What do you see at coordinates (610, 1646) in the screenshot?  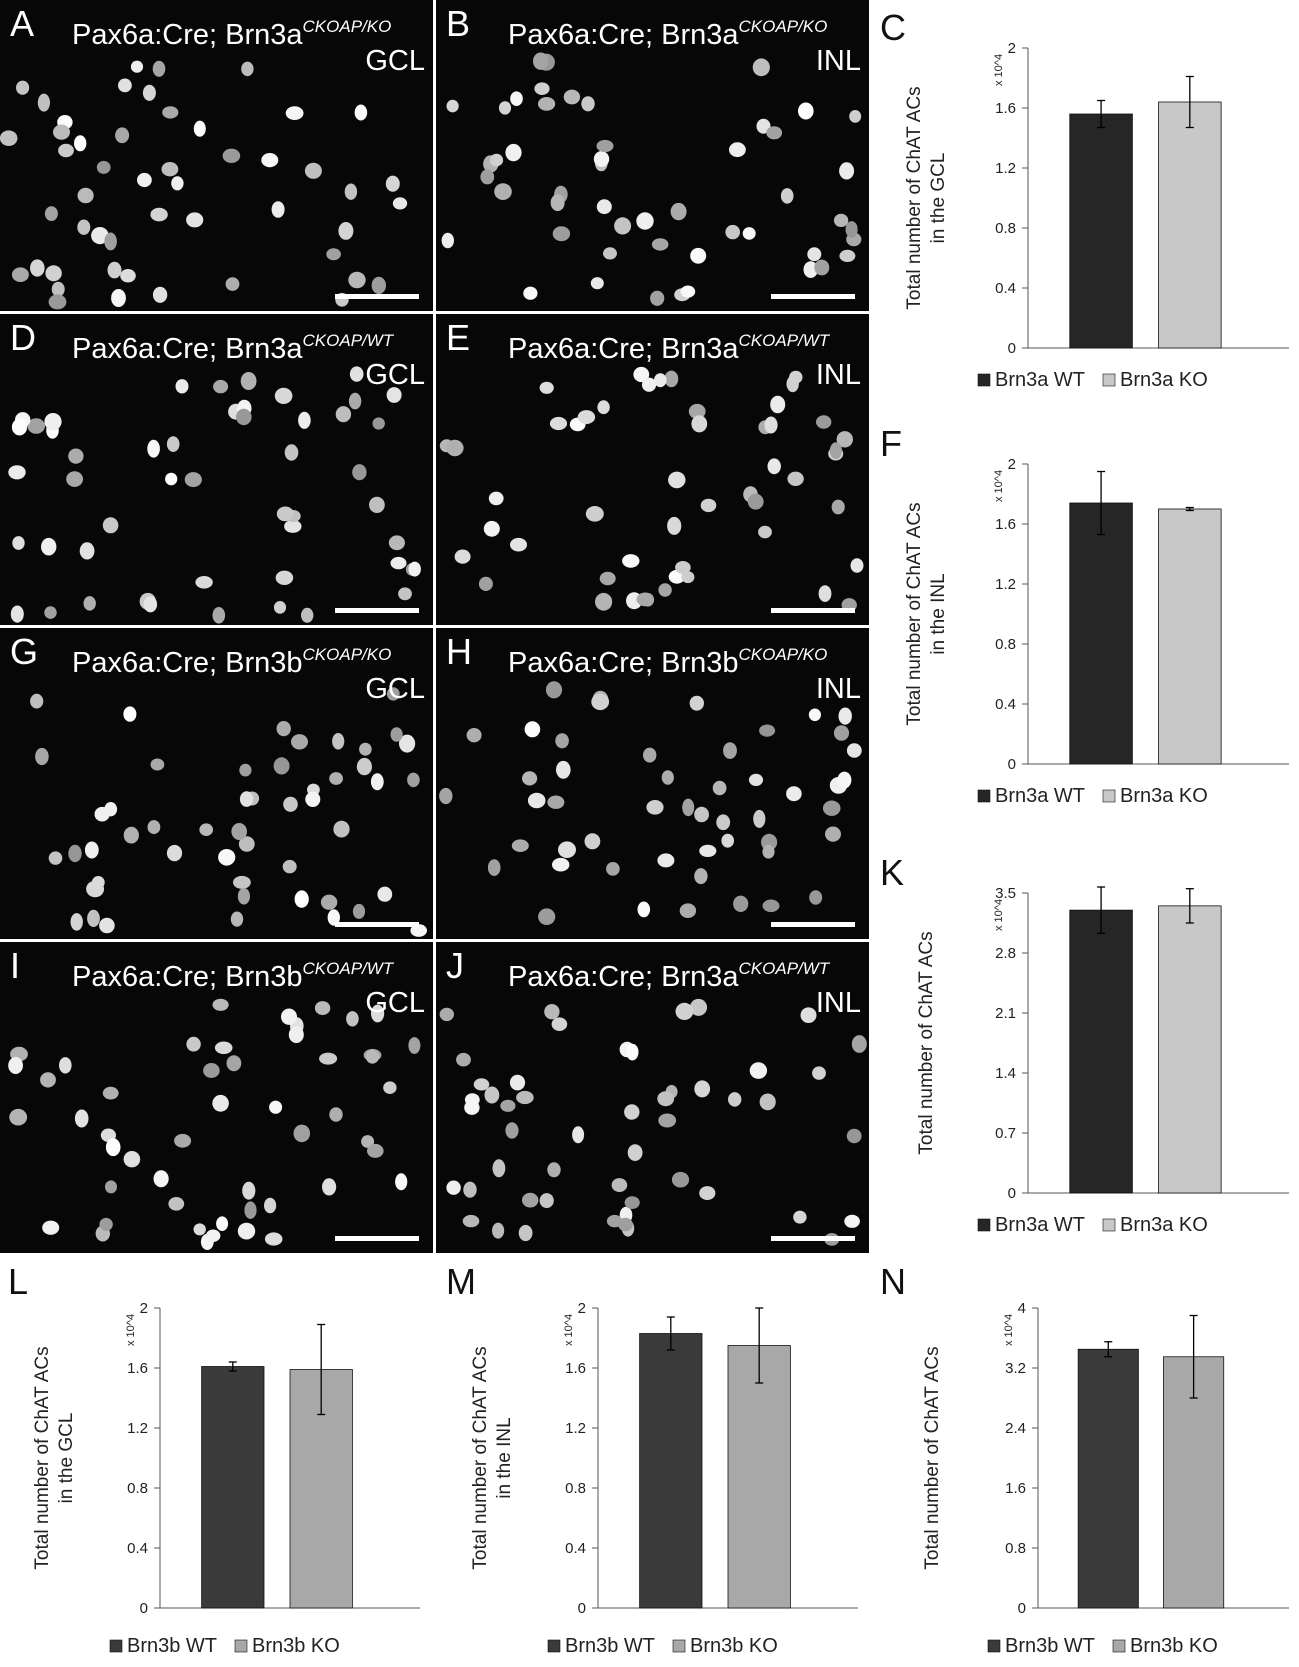 I see `legend-label: Brn3b WT` at bounding box center [610, 1646].